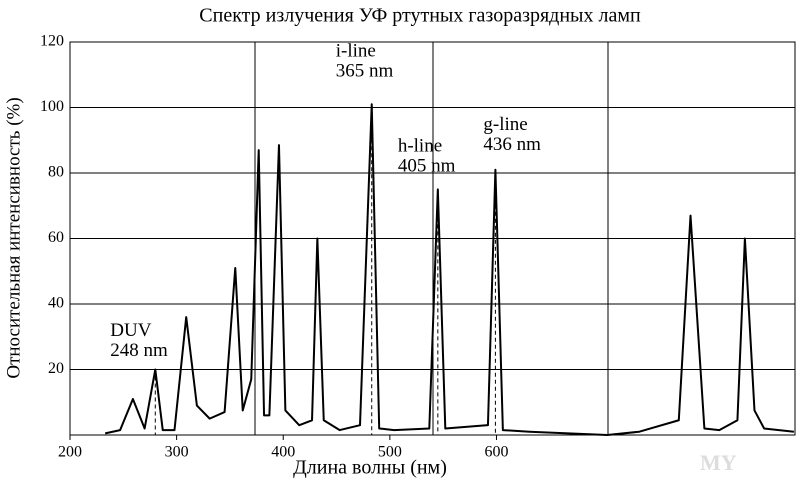 The width and height of the screenshot is (800, 482). What do you see at coordinates (139, 350) in the screenshot?
I see `annotation-text: 248 nm` at bounding box center [139, 350].